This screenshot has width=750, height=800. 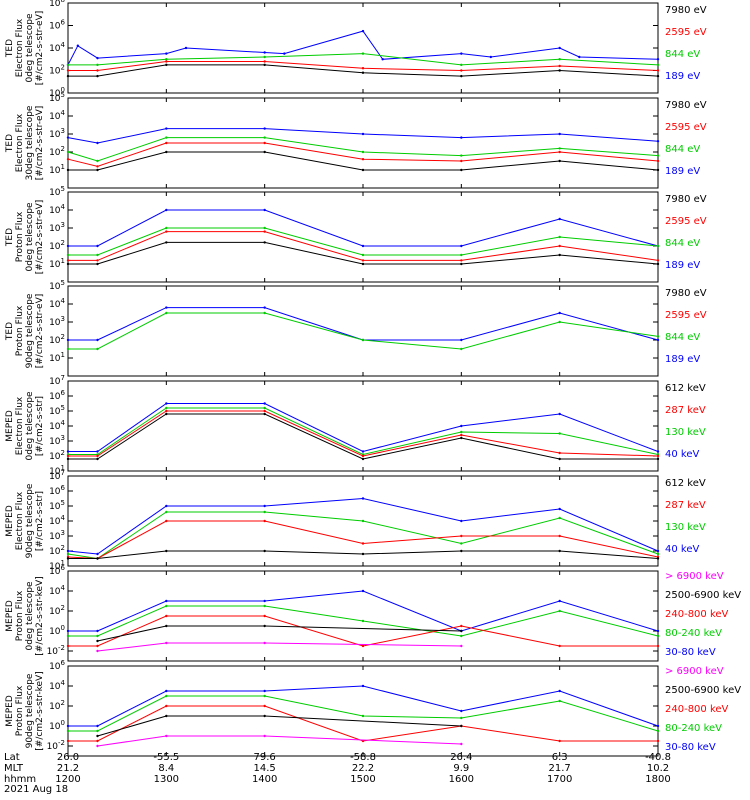 What do you see at coordinates (12, 757) in the screenshot?
I see `x-row-label: Lat` at bounding box center [12, 757].